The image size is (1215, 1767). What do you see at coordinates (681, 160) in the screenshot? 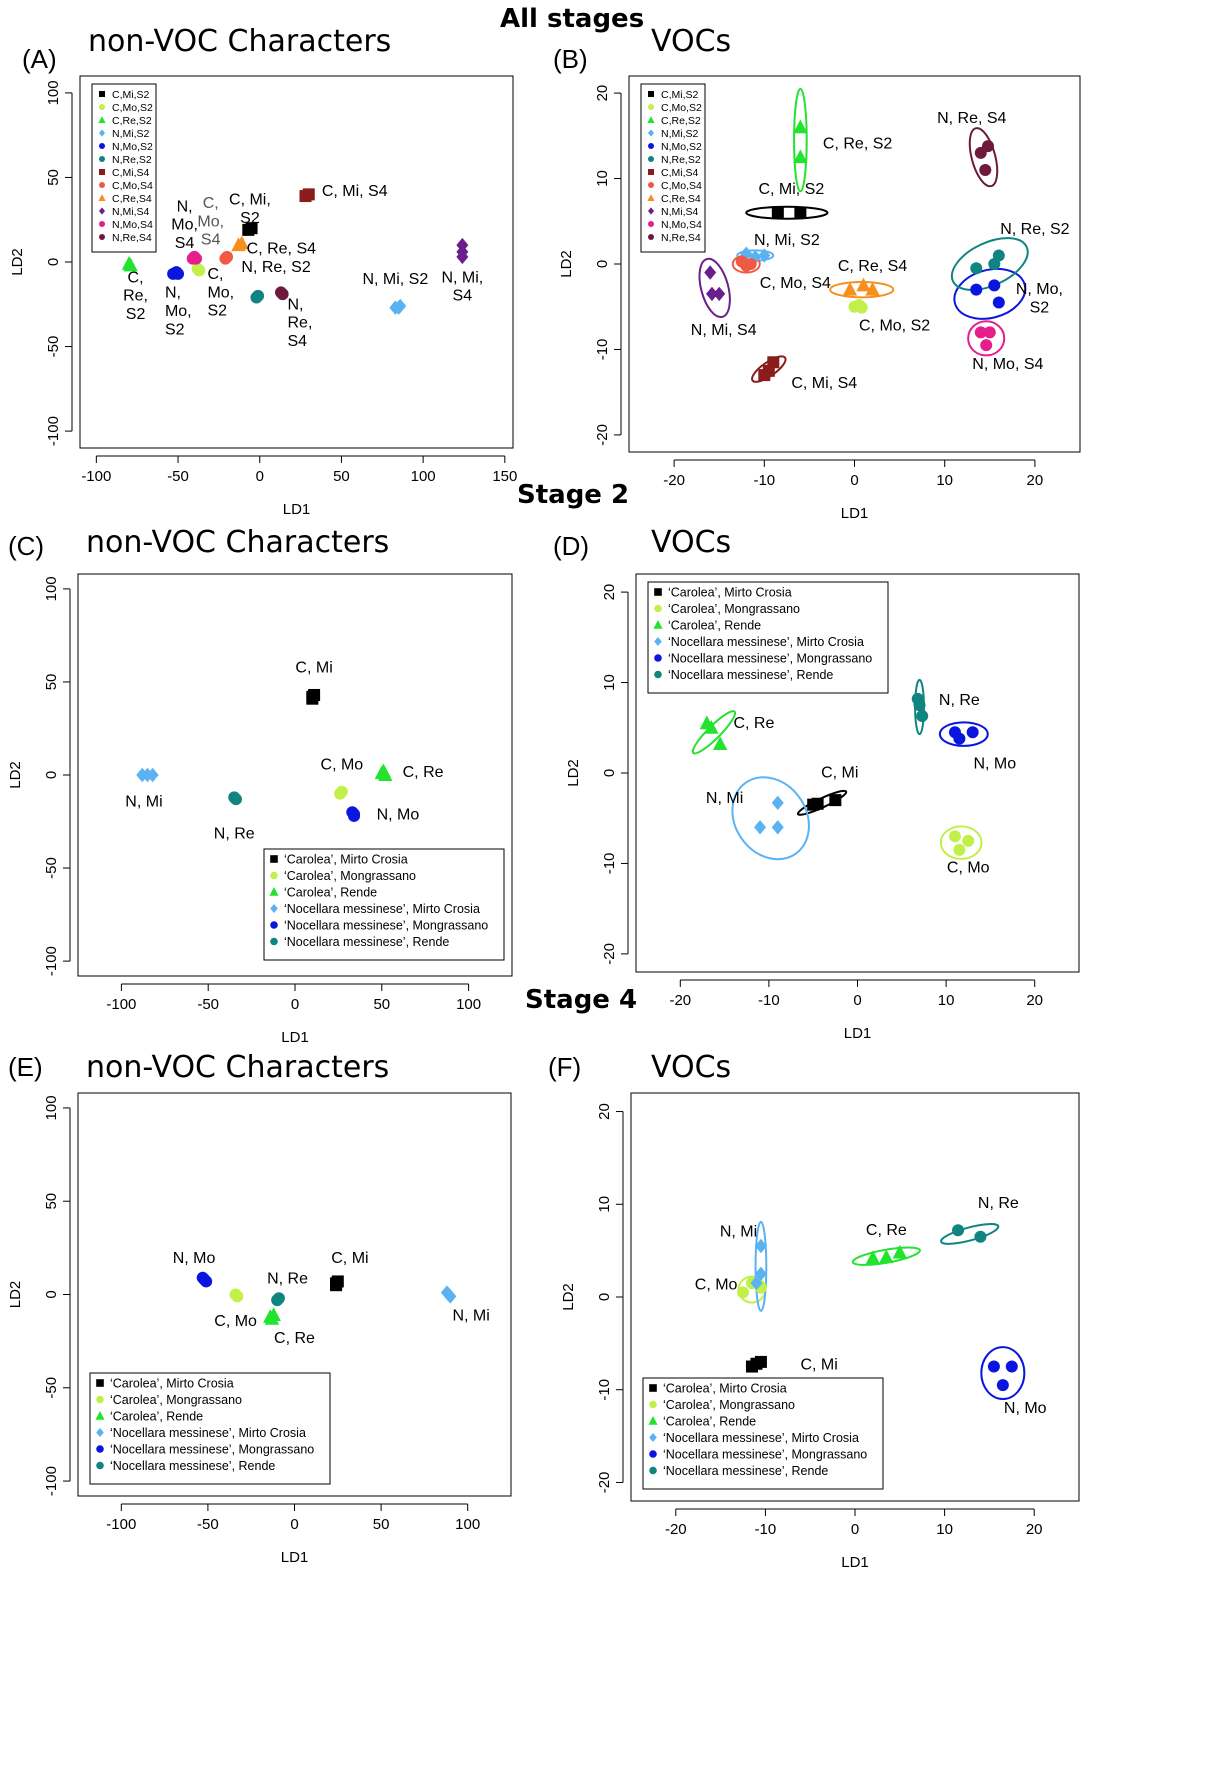
I see `legend-label: N,Re,S2` at bounding box center [681, 160].